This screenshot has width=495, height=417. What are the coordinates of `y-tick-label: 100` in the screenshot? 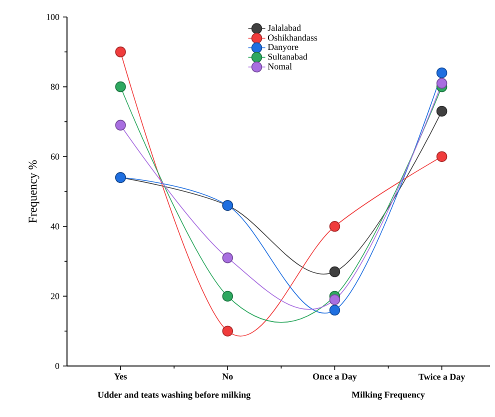 It's located at (53, 17).